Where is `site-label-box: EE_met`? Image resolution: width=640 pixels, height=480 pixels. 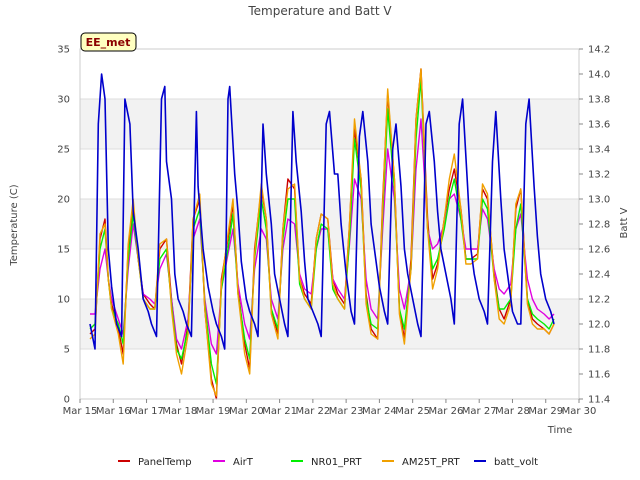 site-label-box: EE_met is located at coordinates (108, 42).